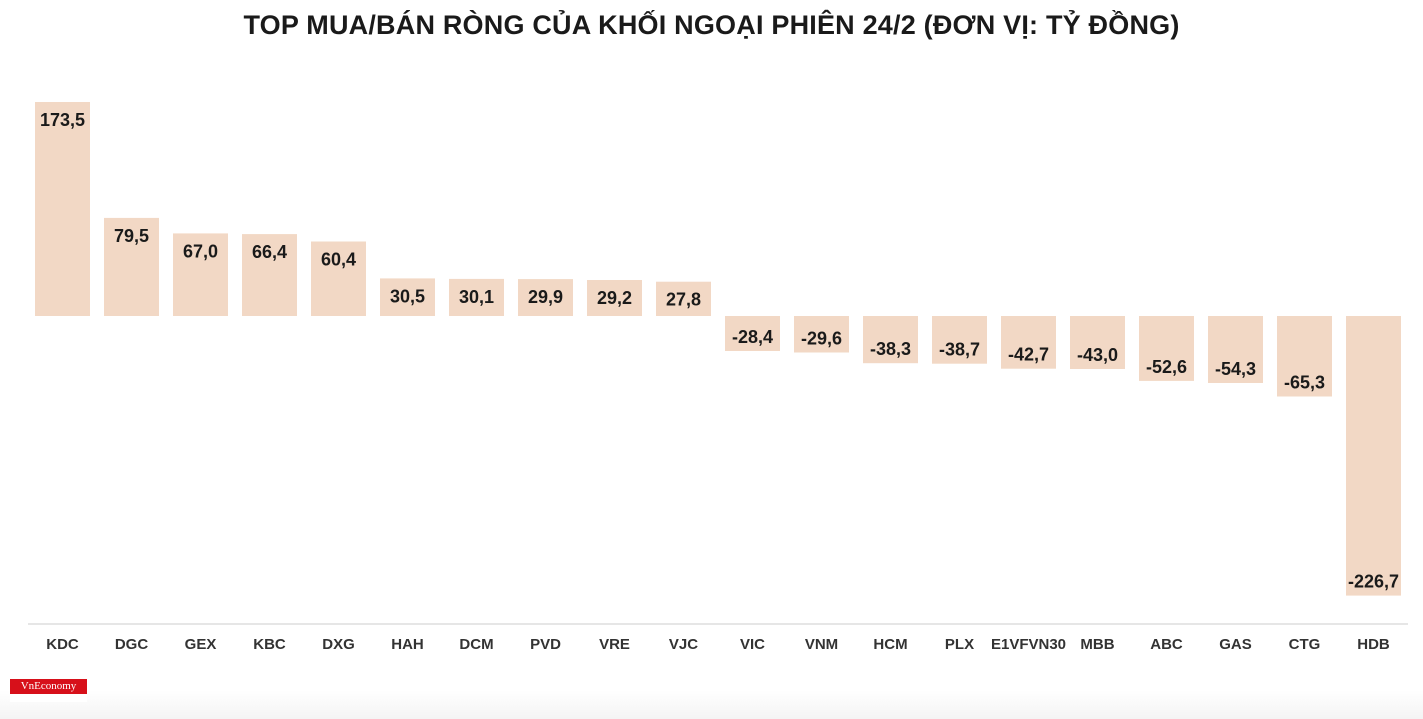  What do you see at coordinates (476, 644) in the screenshot?
I see `x-tick-label-dcm: DCM` at bounding box center [476, 644].